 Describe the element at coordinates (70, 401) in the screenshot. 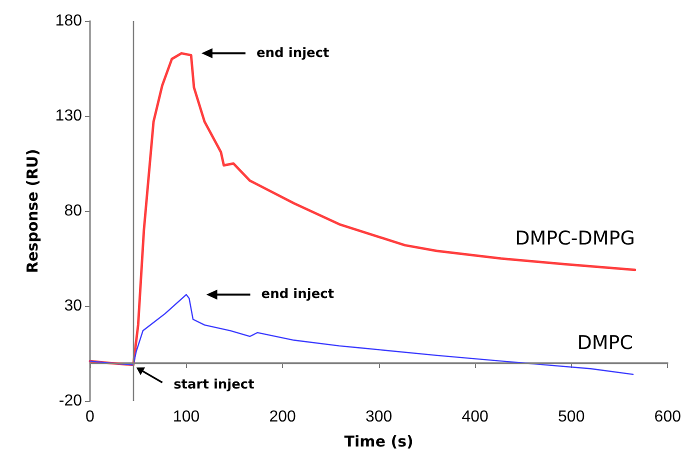

I see `y-tick-label: -20` at that location.